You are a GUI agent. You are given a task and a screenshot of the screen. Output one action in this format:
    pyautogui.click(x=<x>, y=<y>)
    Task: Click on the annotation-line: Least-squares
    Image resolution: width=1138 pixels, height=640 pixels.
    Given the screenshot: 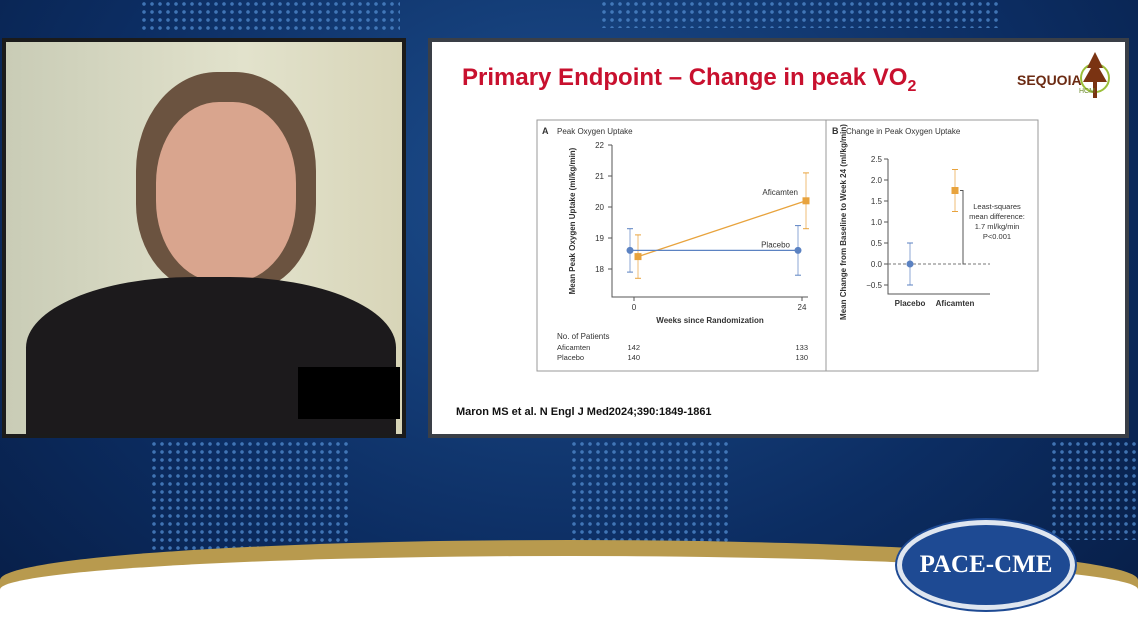 What is the action you would take?
    pyautogui.click(x=997, y=206)
    